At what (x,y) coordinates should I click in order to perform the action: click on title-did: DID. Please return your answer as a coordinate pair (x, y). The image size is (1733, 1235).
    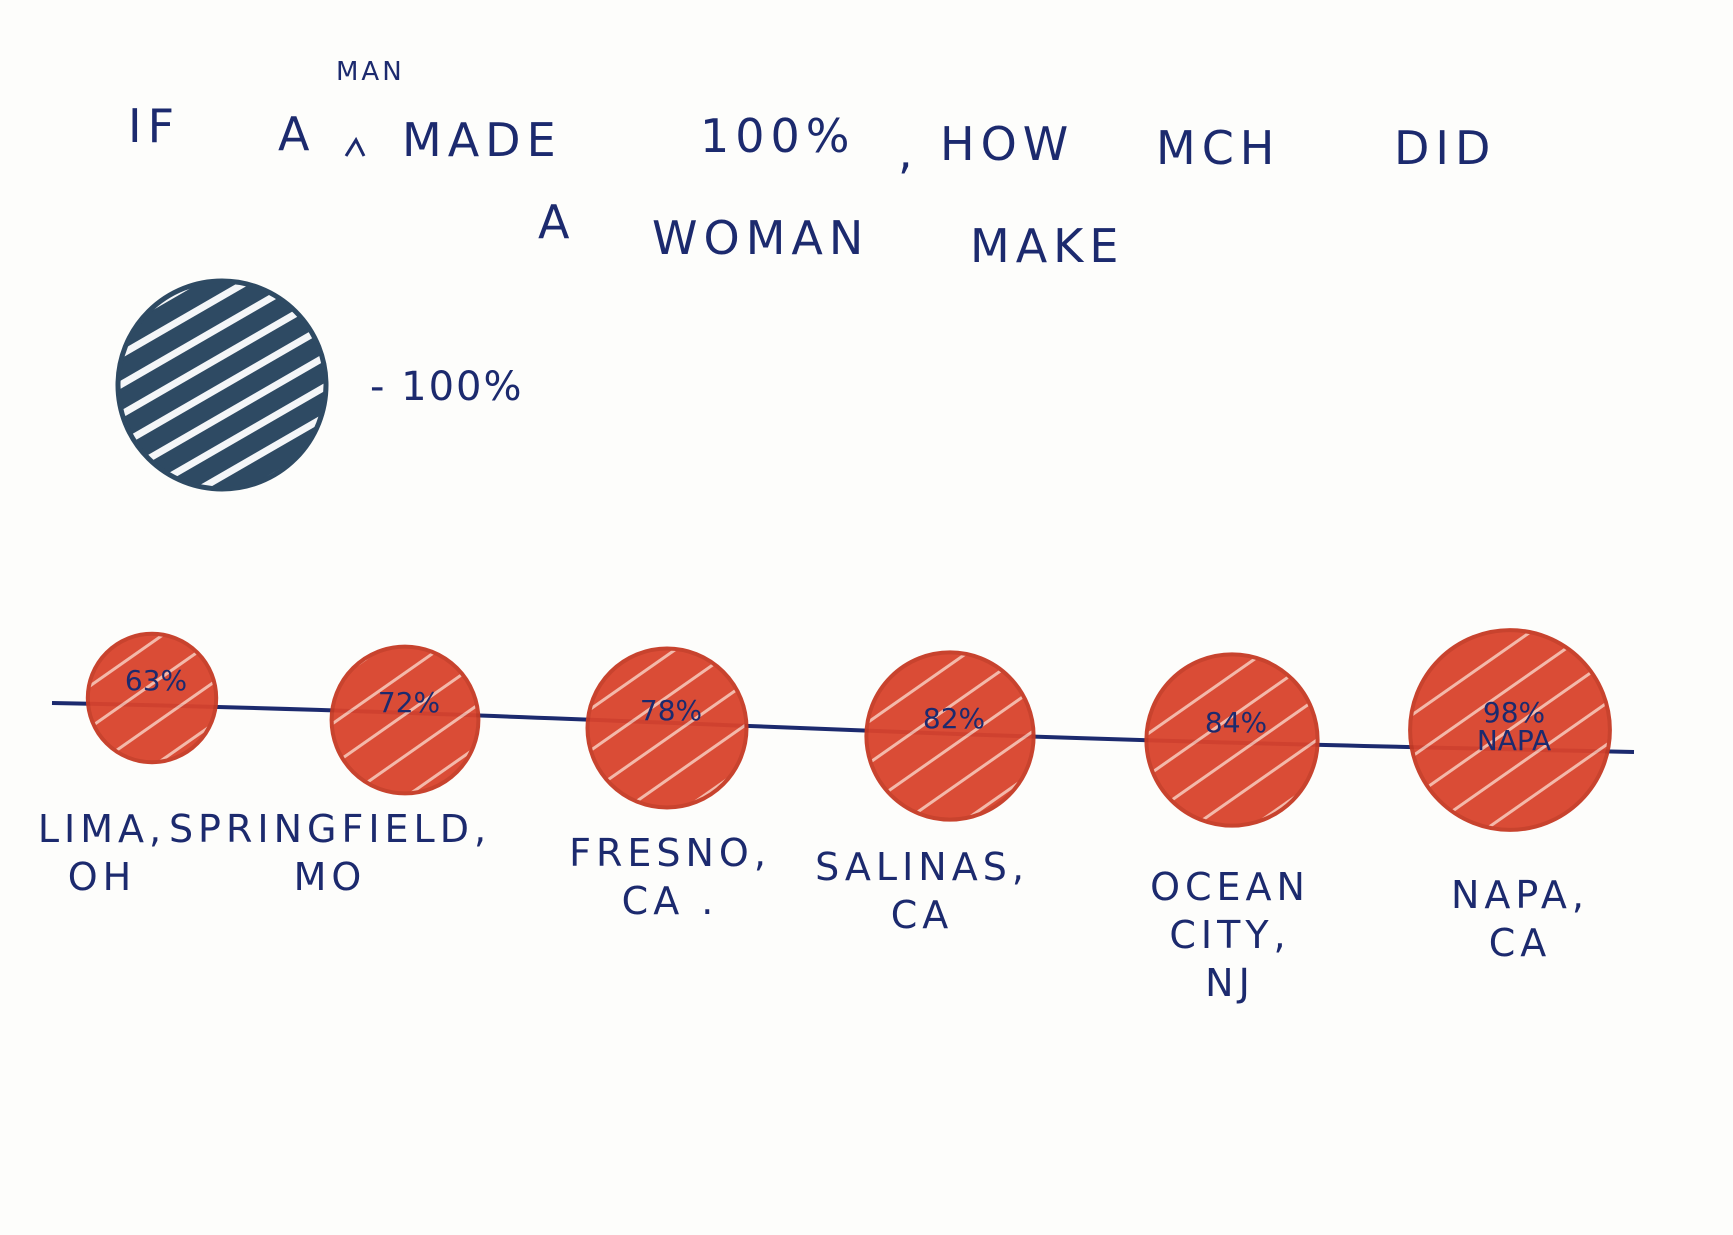
    Looking at the image, I should click on (1445, 148).